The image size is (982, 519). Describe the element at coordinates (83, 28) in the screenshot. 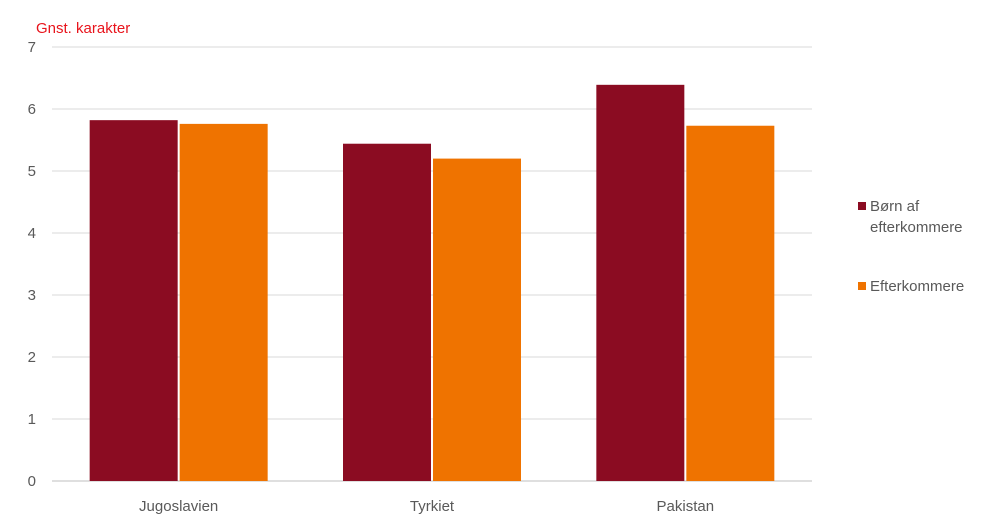

I see `y-axis-title: Gnst. karakter` at that location.